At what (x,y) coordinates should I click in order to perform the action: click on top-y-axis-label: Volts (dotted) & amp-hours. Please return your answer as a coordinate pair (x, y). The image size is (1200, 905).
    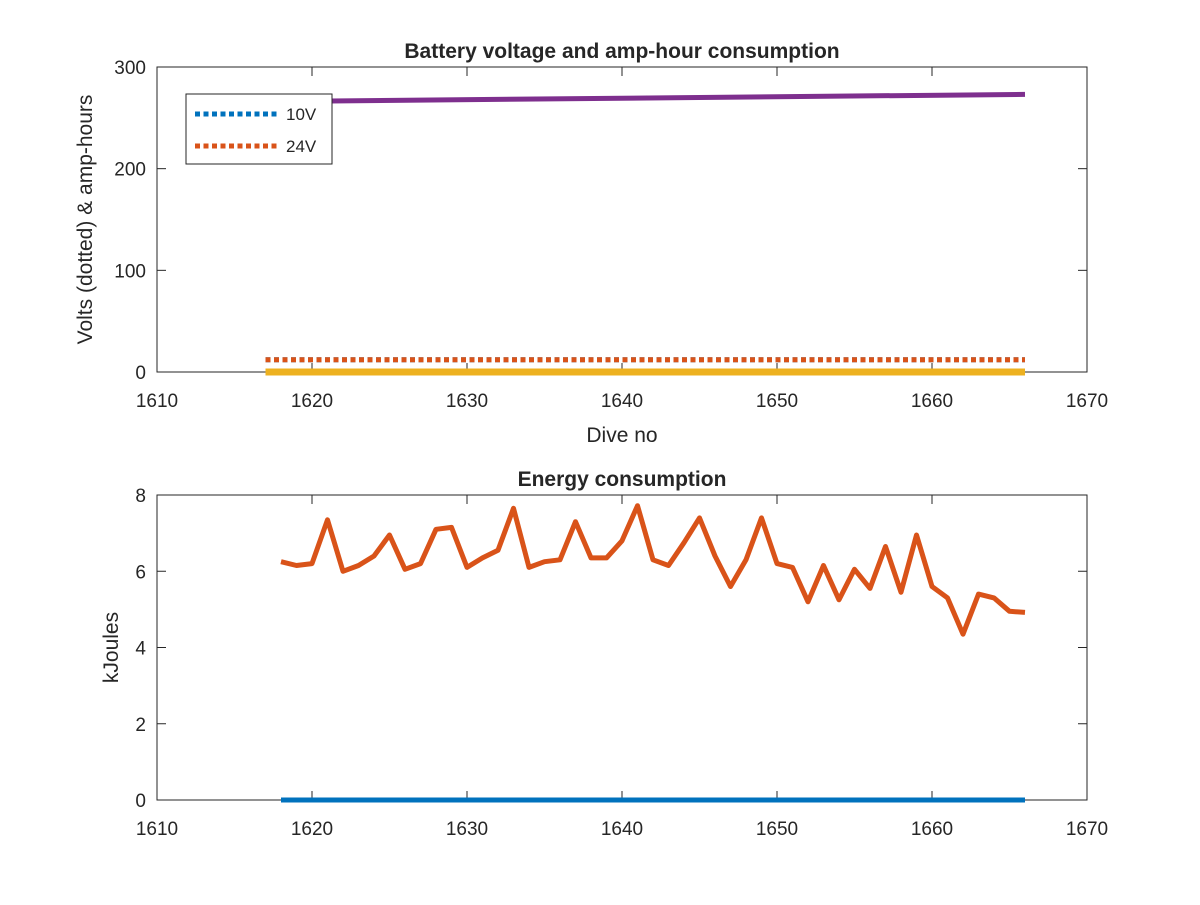
    Looking at the image, I should click on (85, 220).